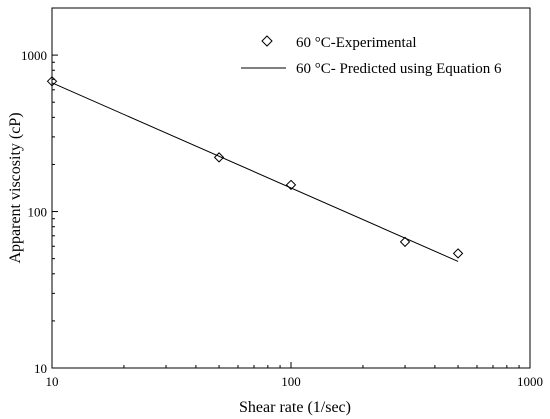 The width and height of the screenshot is (550, 419). I want to click on x-tick-label: 1000, so click(530, 381).